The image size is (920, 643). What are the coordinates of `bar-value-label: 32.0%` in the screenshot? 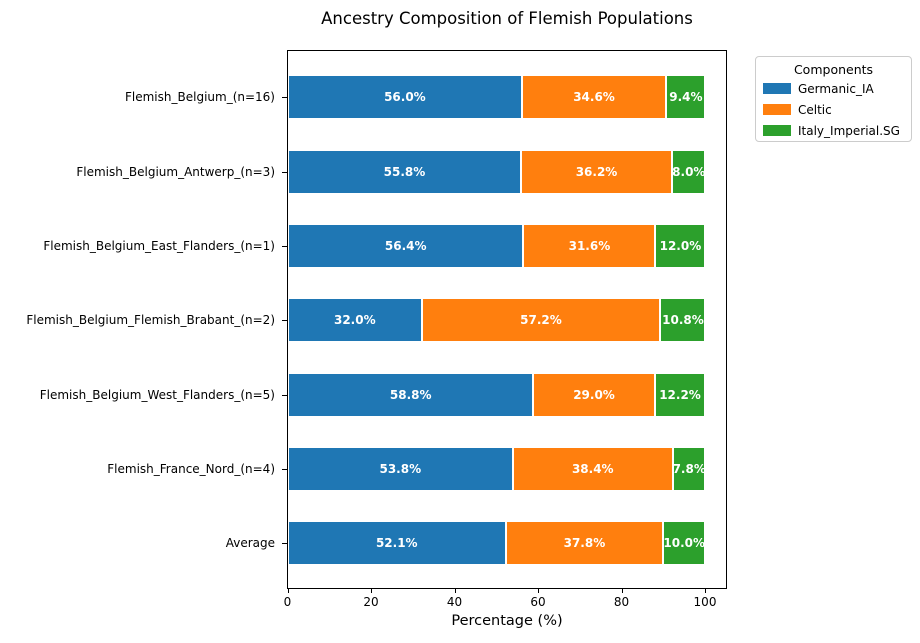 It's located at (354, 320).